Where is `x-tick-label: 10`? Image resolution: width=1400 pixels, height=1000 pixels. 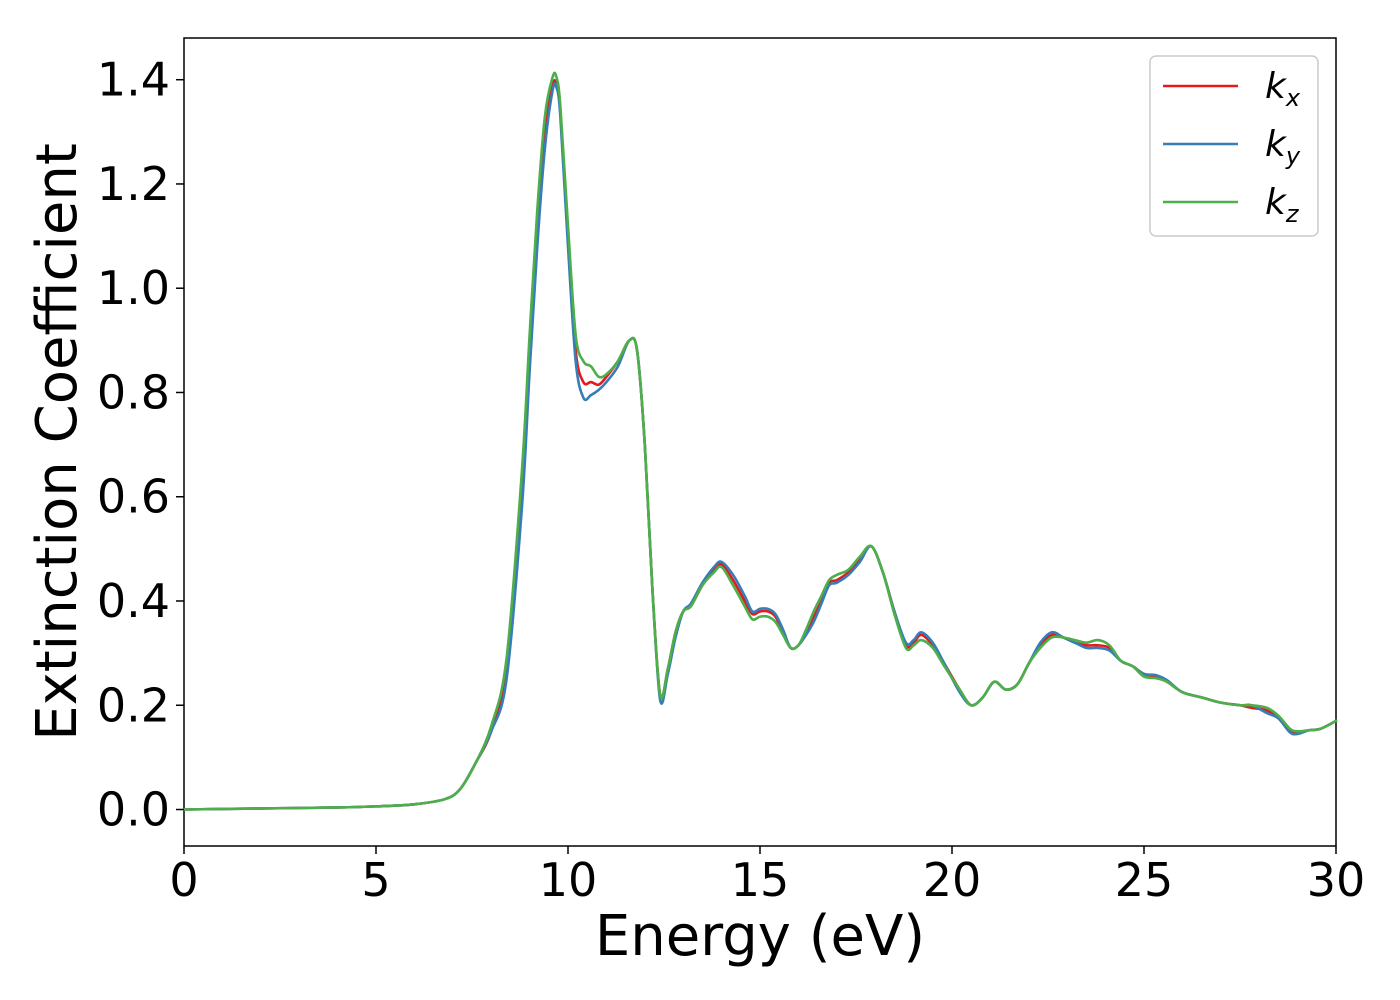
x-tick-label: 10 is located at coordinates (568, 880).